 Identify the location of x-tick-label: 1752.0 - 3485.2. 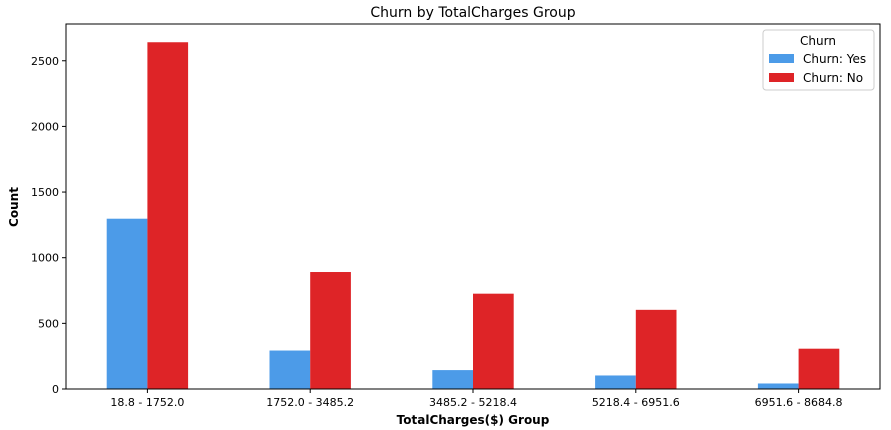
(310, 402).